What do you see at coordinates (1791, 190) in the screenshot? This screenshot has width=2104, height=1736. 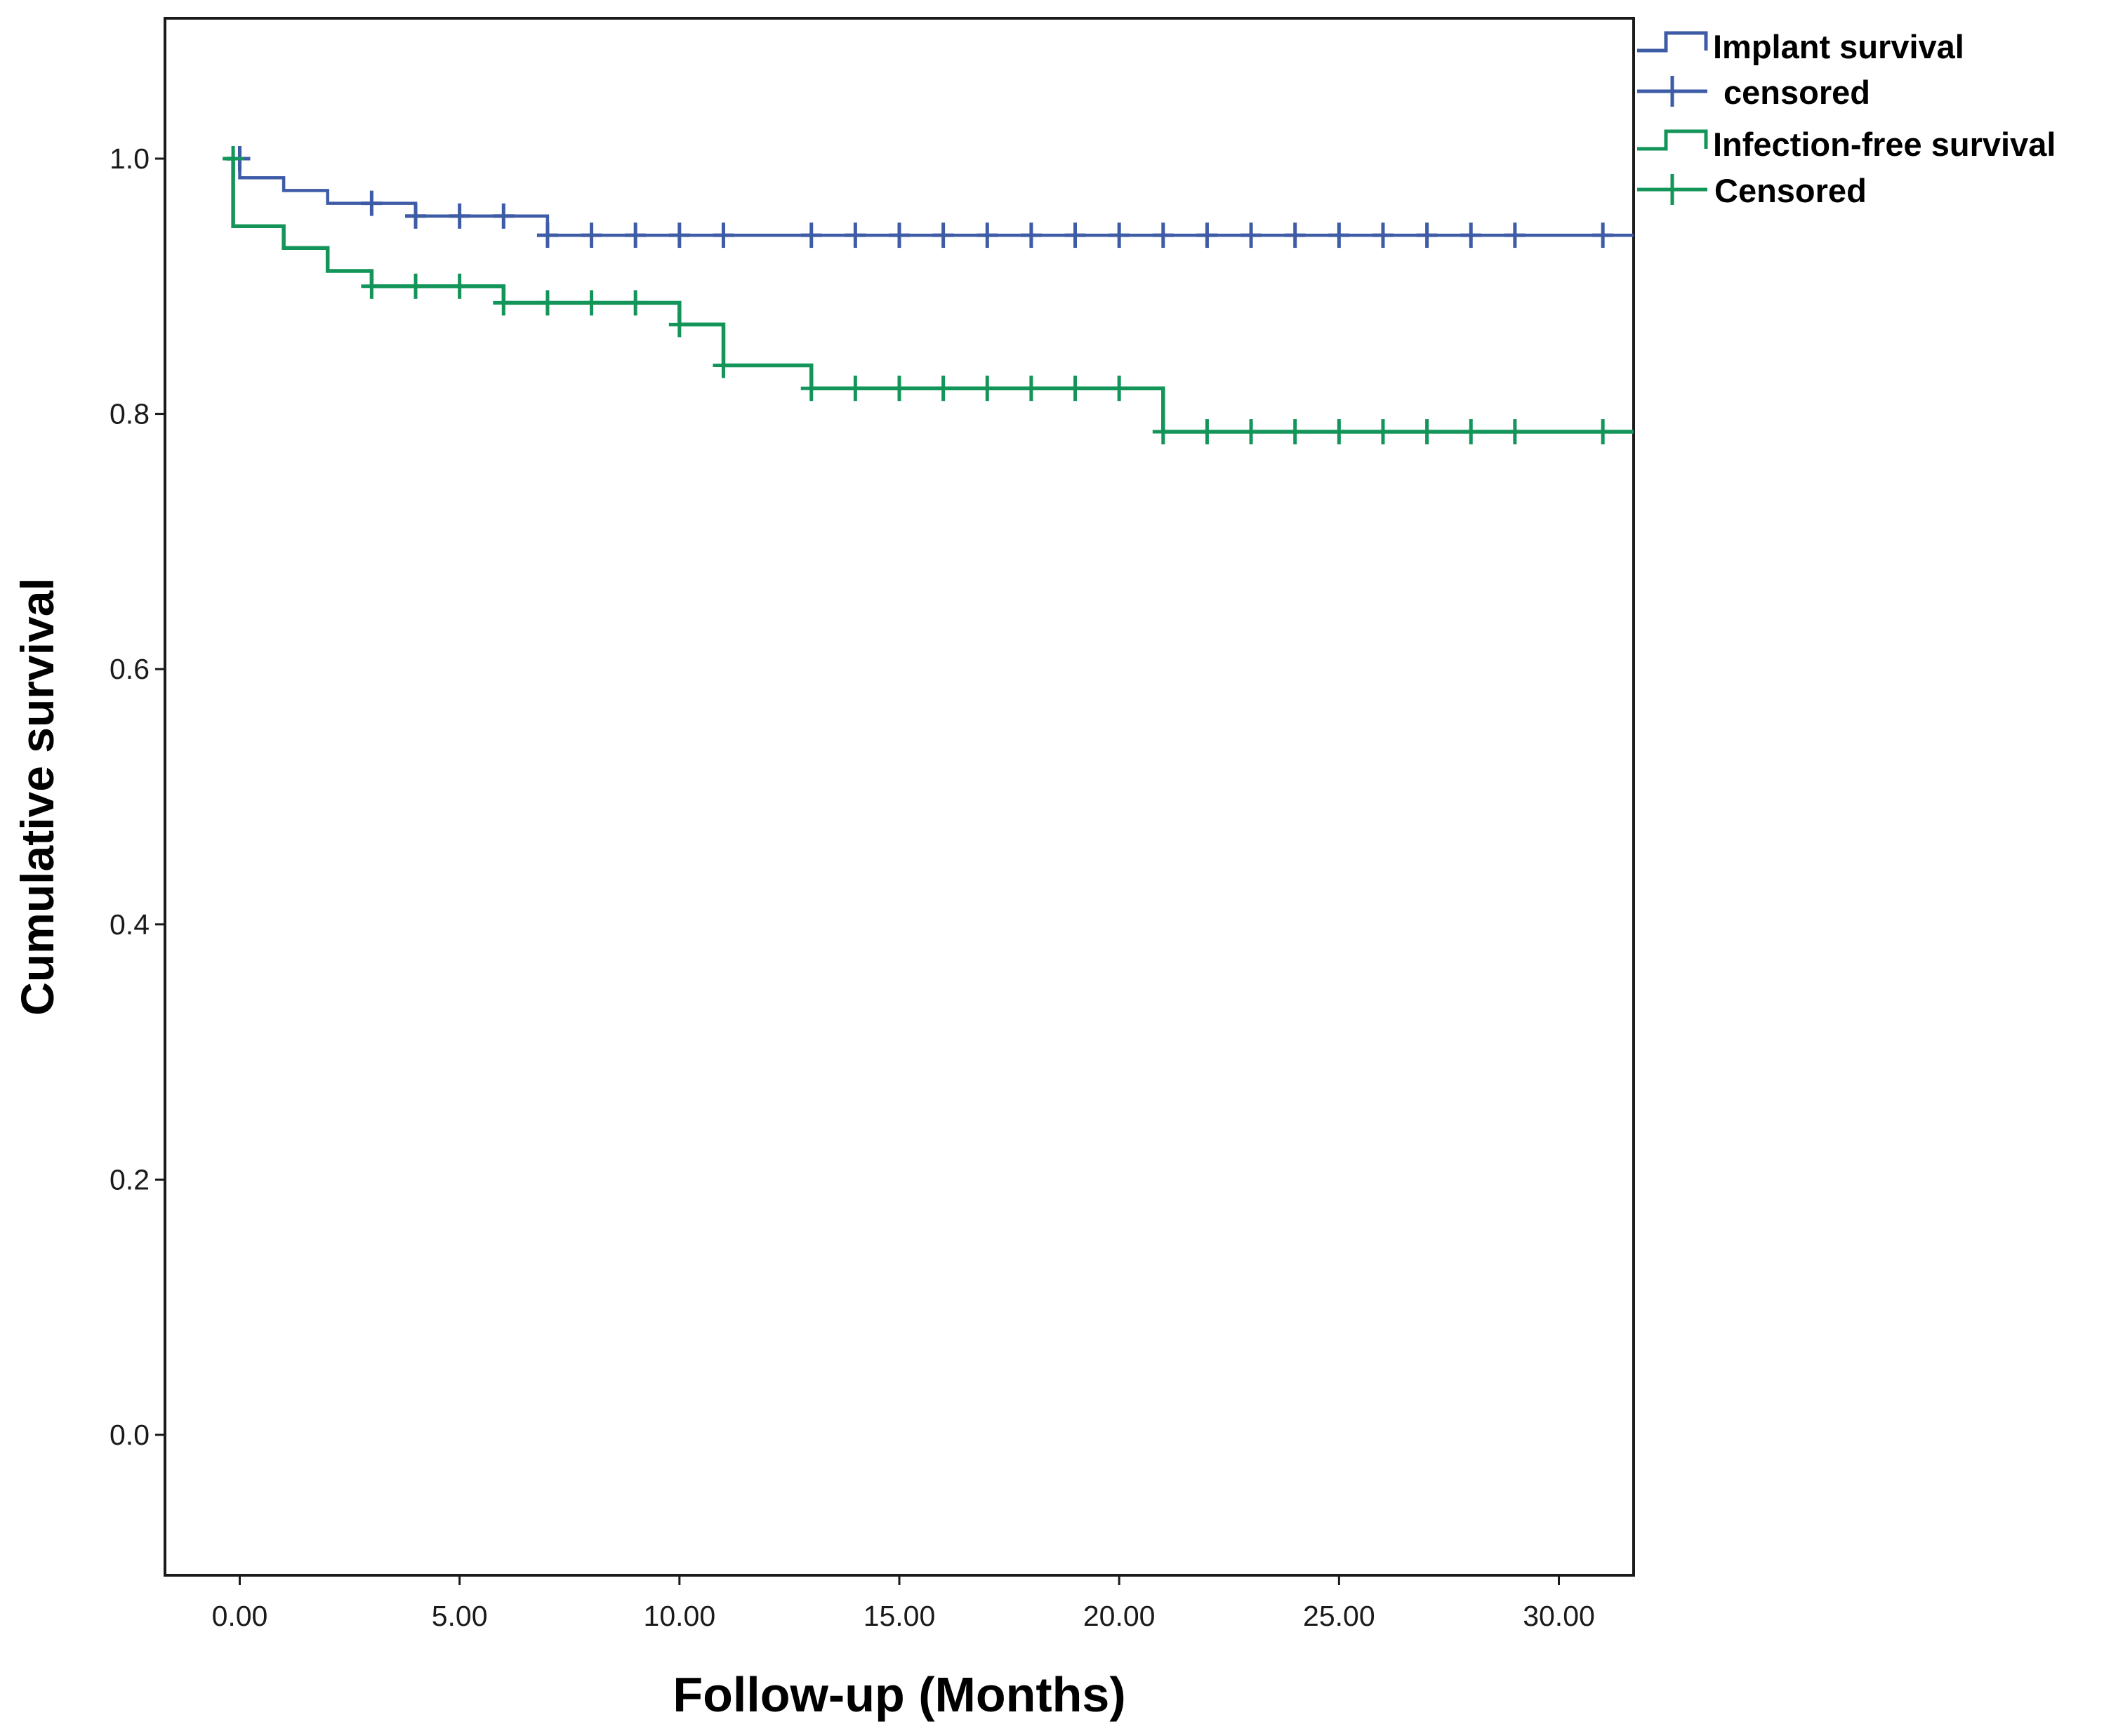 I see `legend-censored-label-2: Censored` at bounding box center [1791, 190].